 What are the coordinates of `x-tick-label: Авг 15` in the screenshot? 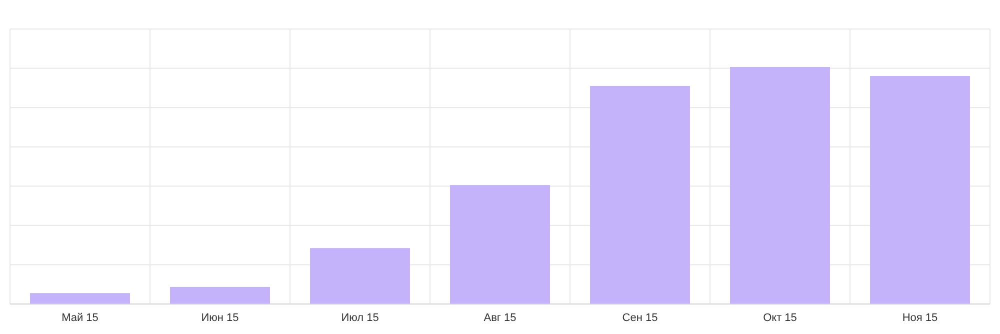 It's located at (500, 318).